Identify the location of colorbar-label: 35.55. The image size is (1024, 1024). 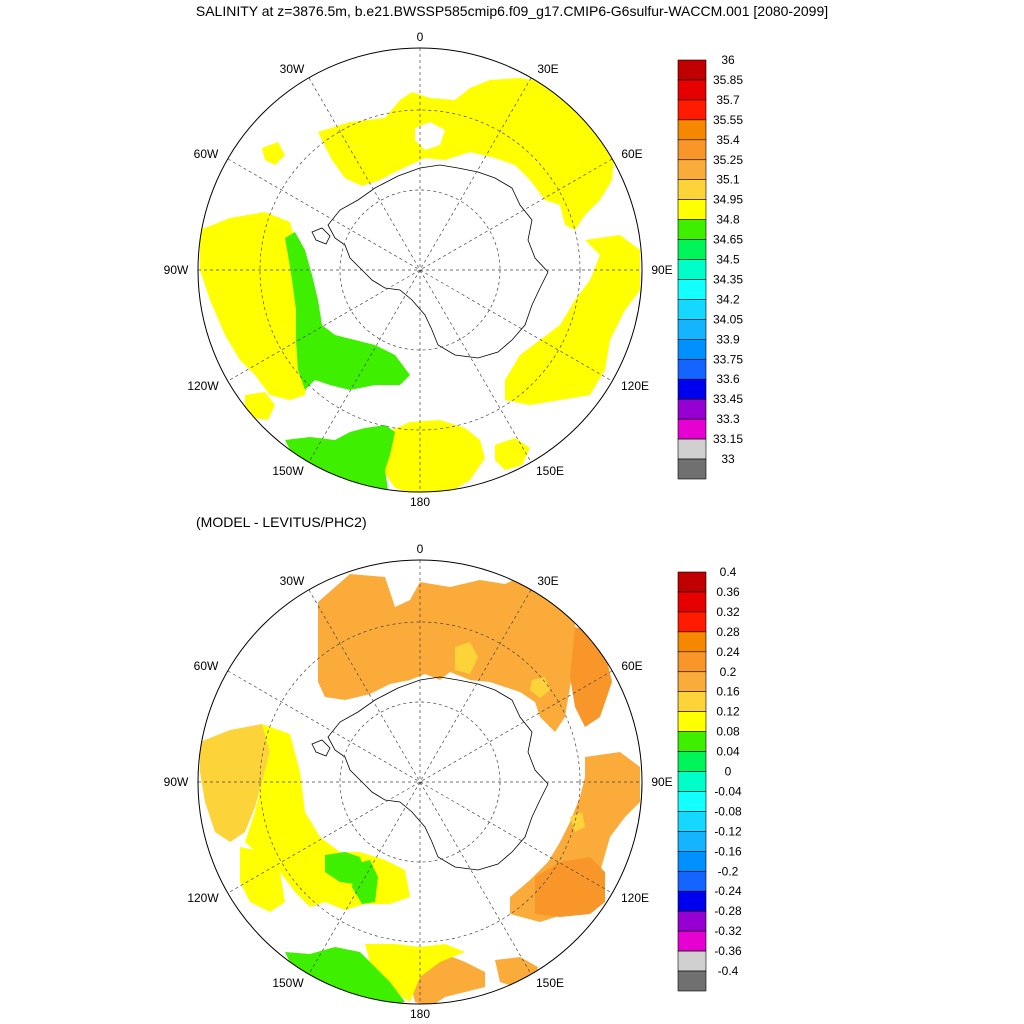
(728, 120).